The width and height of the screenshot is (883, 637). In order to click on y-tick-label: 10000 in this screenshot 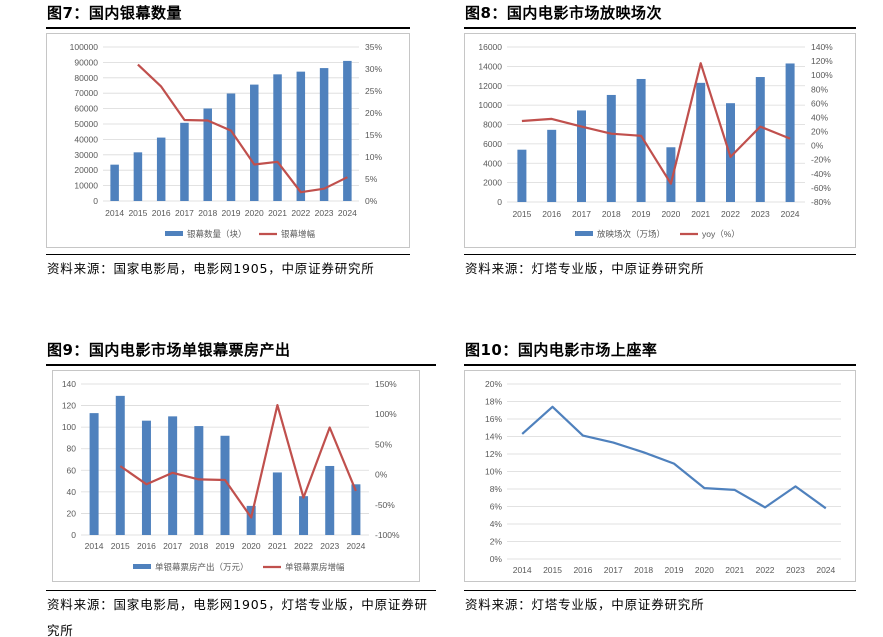, I will do `click(86, 186)`.